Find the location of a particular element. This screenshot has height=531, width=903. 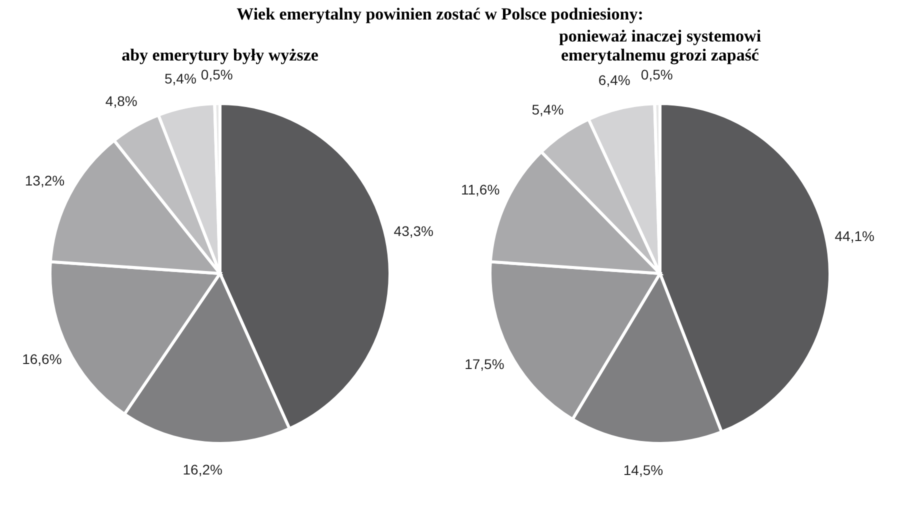

chart-title: ponieważ inaczej systemowi emerytalnemu grozi zapaść is located at coordinates (660, 45).